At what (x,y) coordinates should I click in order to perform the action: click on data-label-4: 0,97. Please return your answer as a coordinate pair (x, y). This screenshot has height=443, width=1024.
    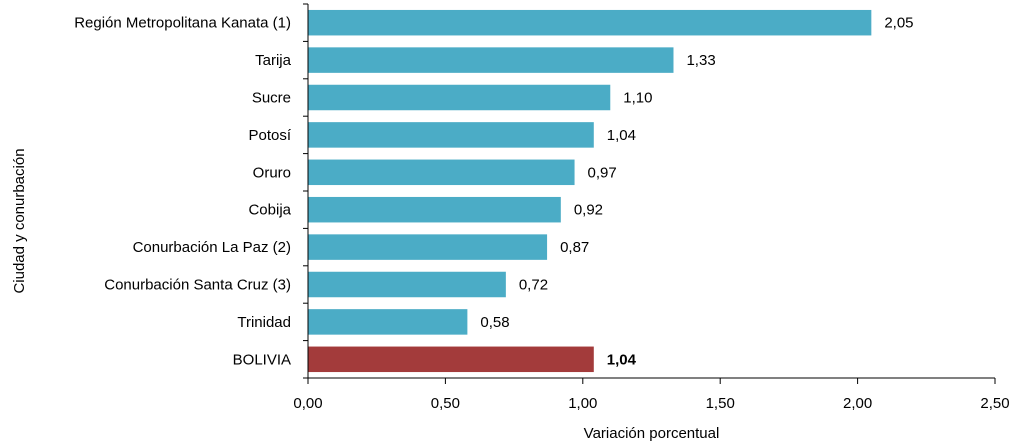
    Looking at the image, I should click on (602, 172).